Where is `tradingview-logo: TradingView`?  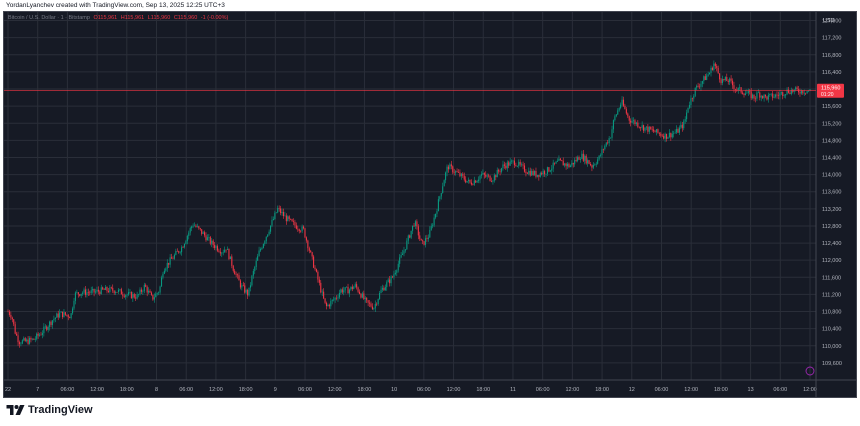 tradingview-logo: TradingView is located at coordinates (49, 410).